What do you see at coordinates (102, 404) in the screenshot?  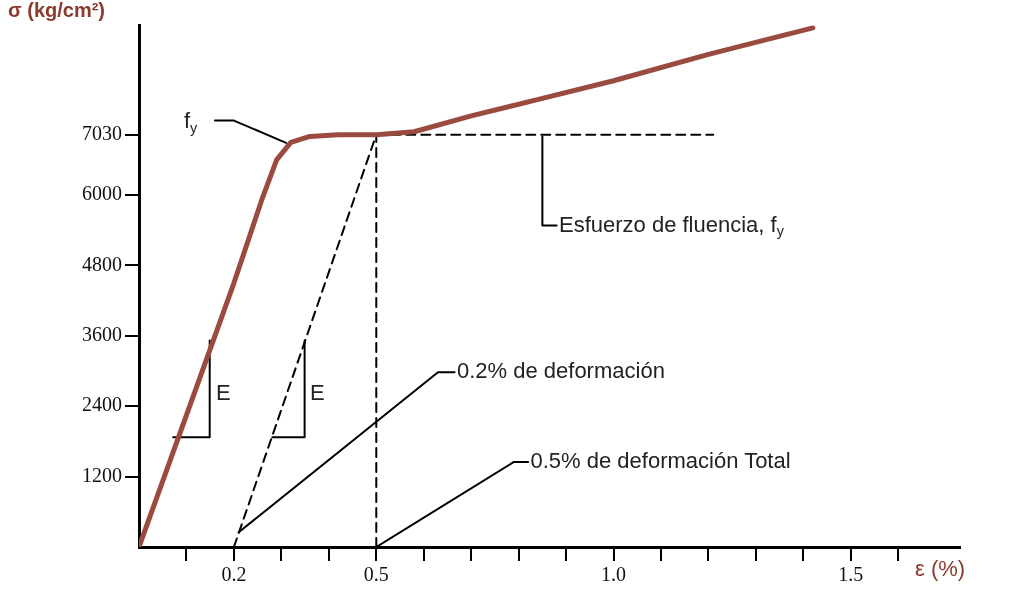 I see `y-tick-label: 2400` at bounding box center [102, 404].